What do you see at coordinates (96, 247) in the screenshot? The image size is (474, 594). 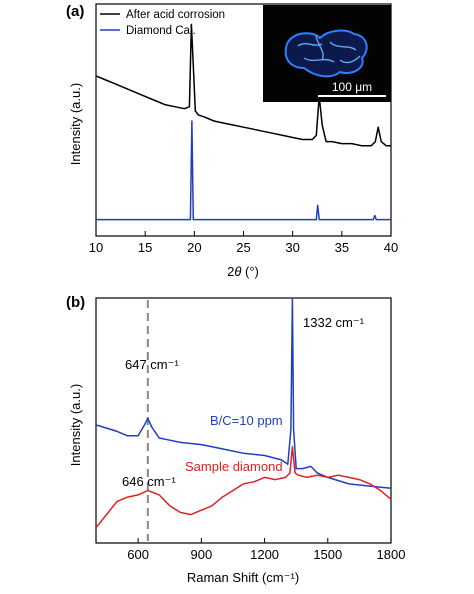 I see `x-tick-label: 10` at bounding box center [96, 247].